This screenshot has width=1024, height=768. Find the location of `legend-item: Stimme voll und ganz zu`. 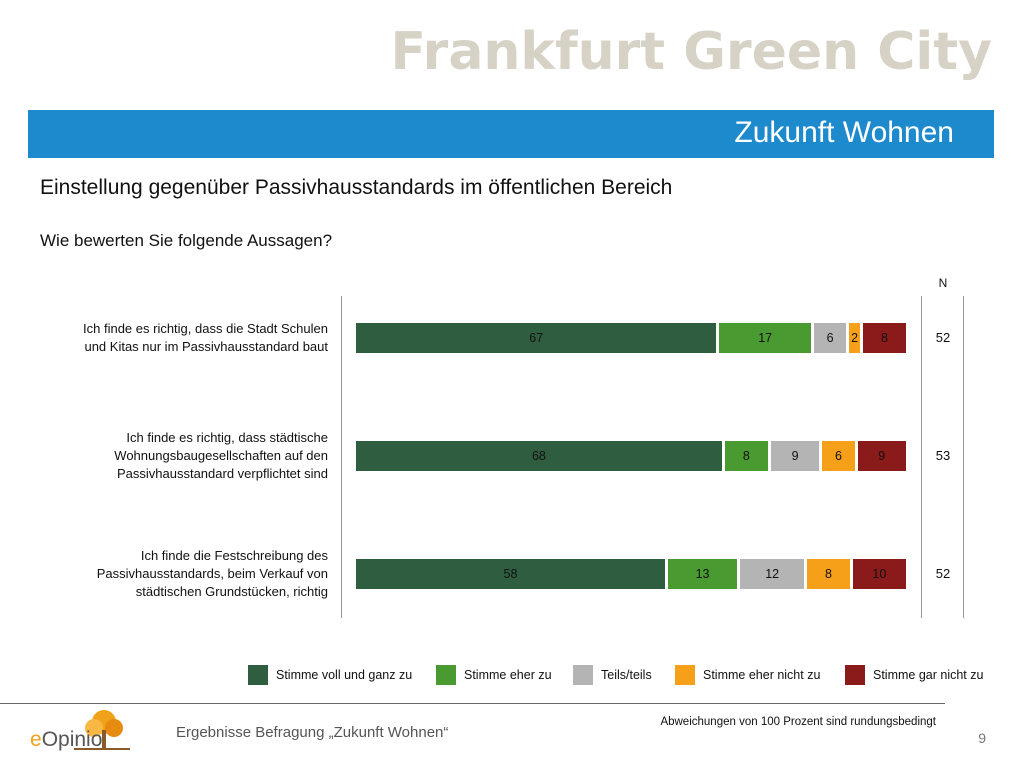

legend-item: Stimme voll und ganz zu is located at coordinates (330, 675).